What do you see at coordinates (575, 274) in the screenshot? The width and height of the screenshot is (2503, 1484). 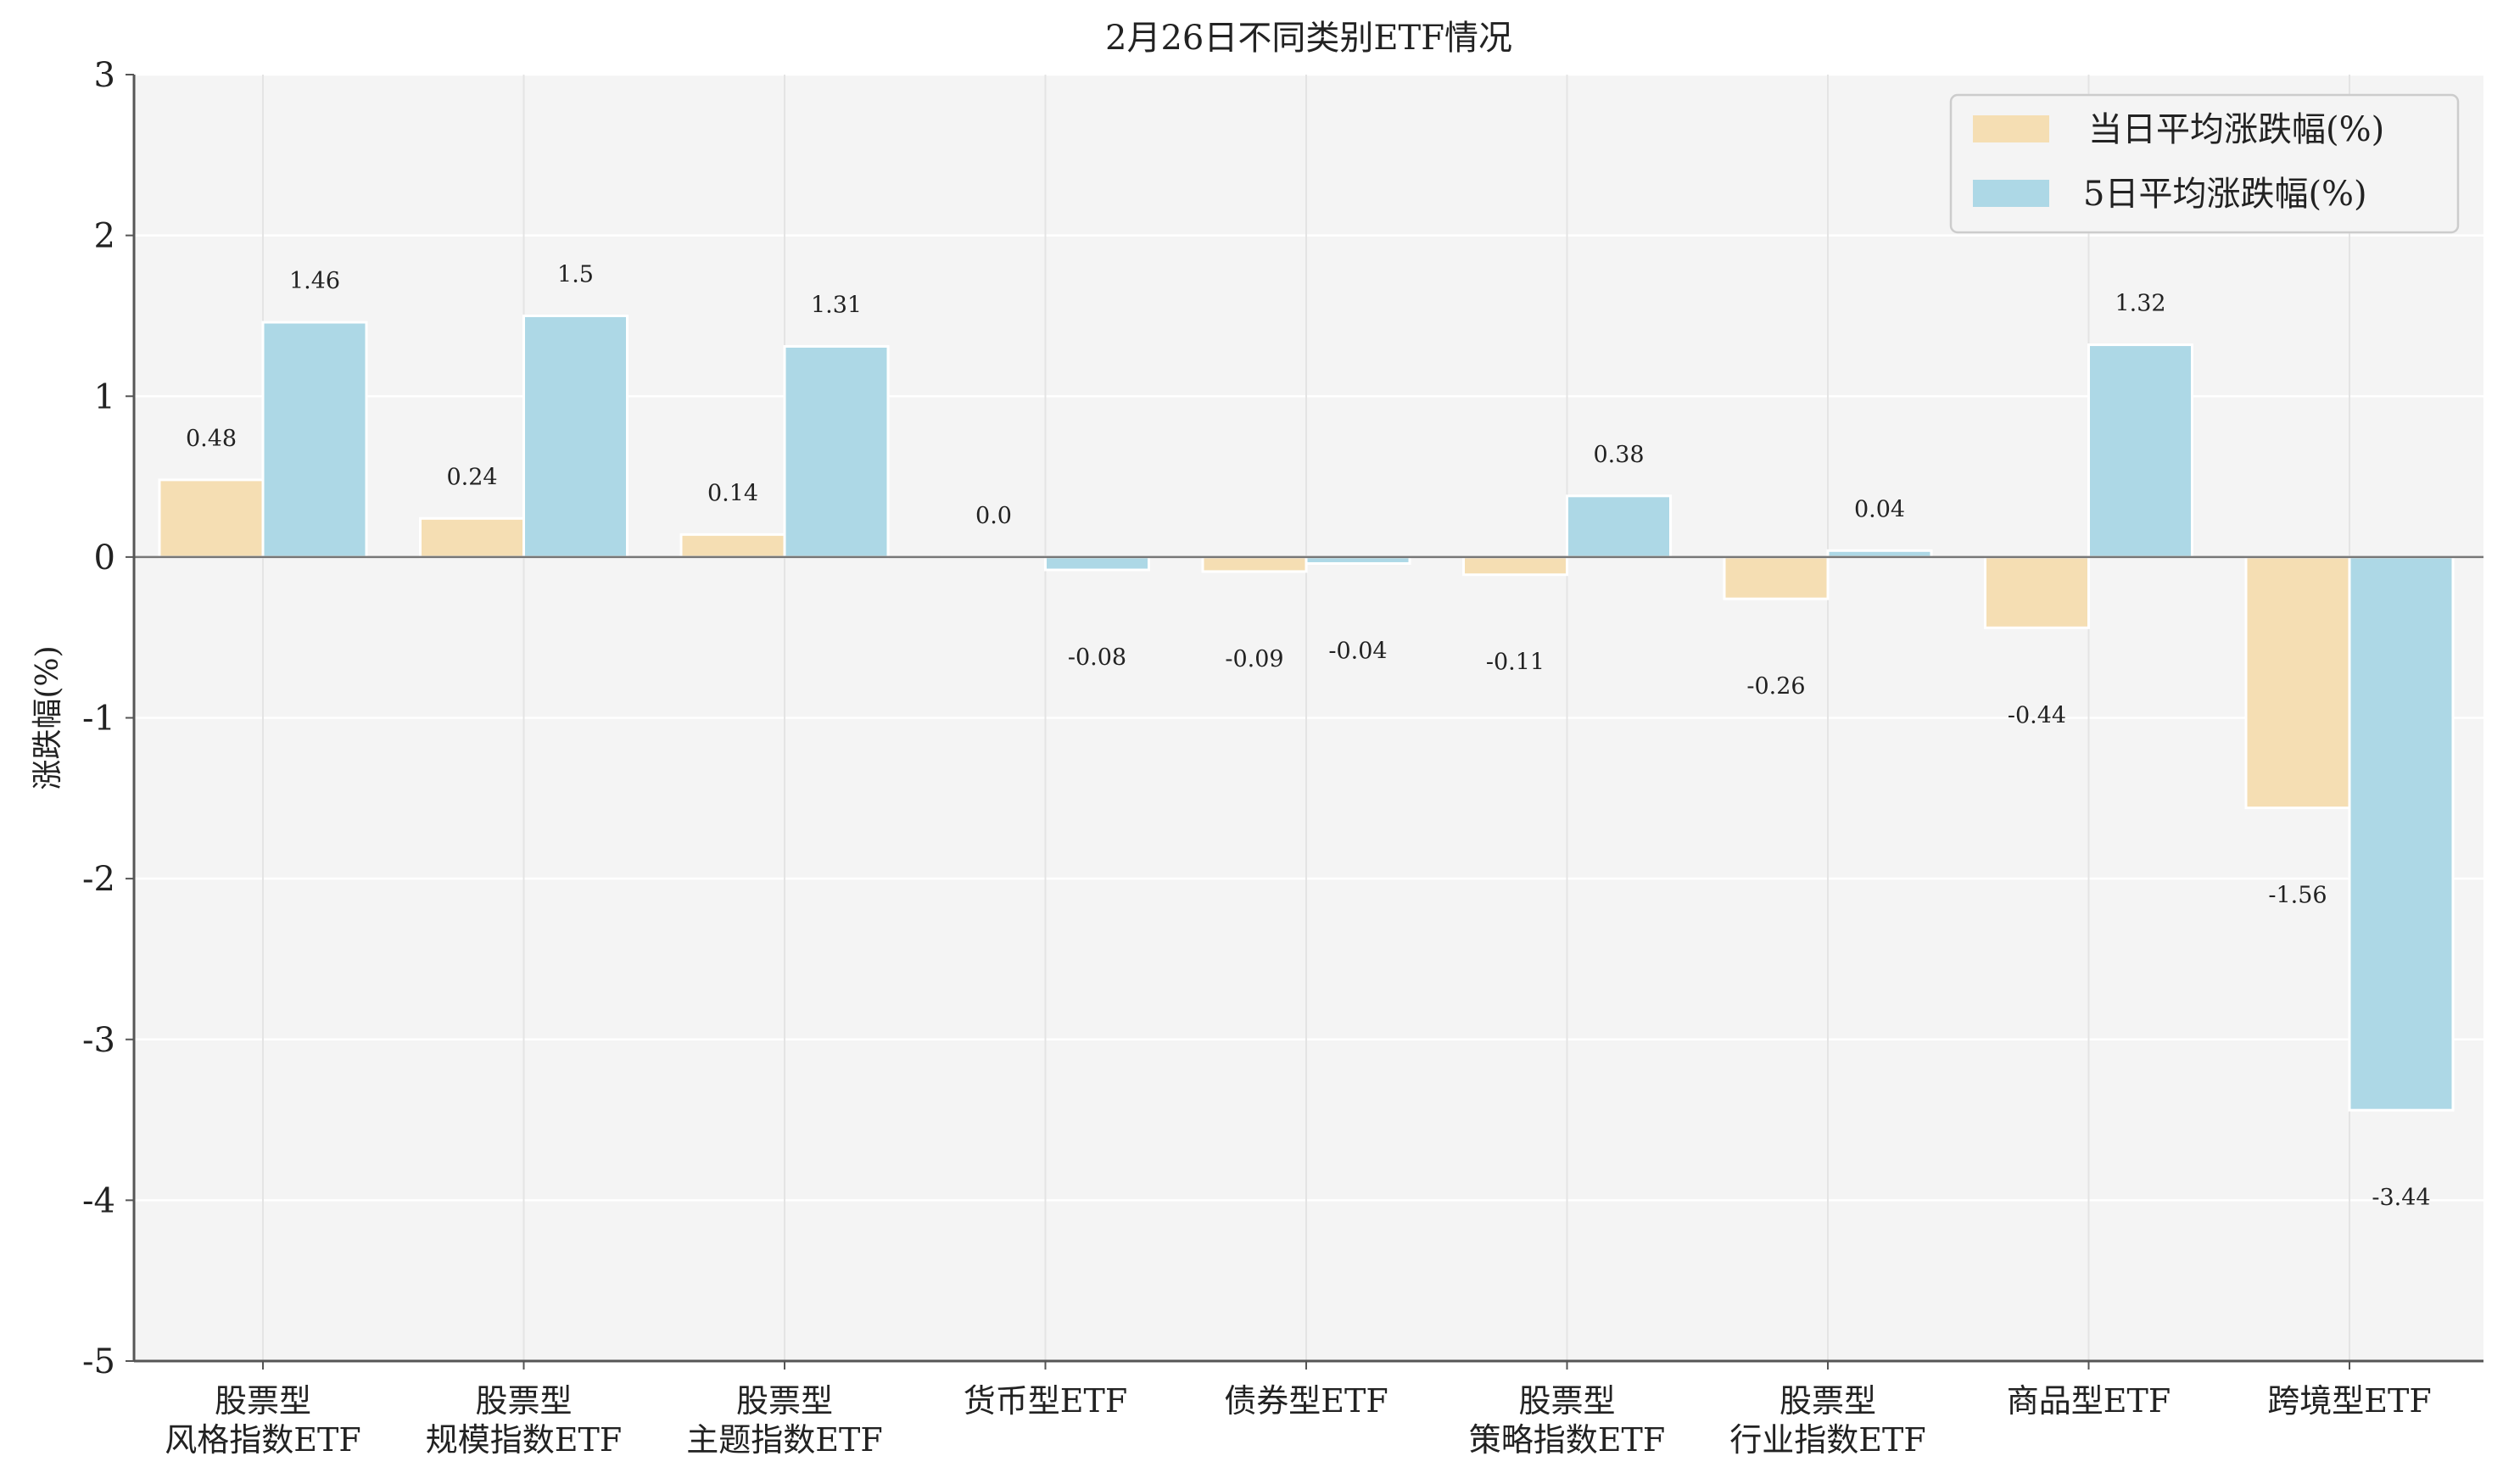 I see `data-label: 1.5` at bounding box center [575, 274].